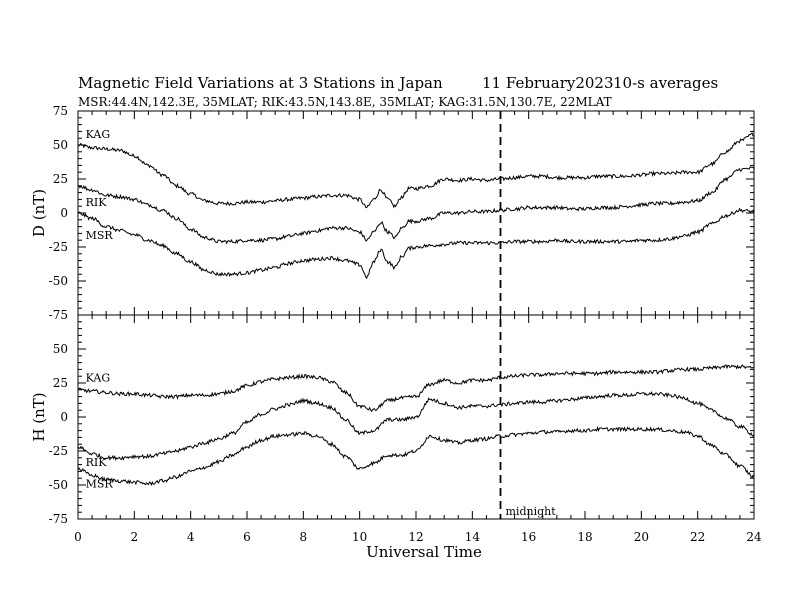 Image resolution: width=792 pixels, height=612 pixels. Describe the element at coordinates (247, 537) in the screenshot. I see `x-tick-label: 6` at that location.